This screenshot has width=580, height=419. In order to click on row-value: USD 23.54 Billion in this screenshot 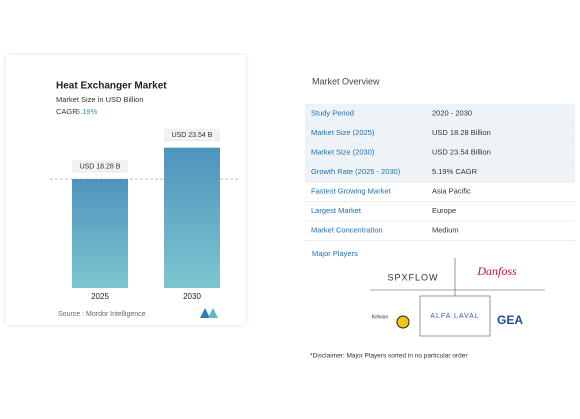, I will do `click(461, 152)`.